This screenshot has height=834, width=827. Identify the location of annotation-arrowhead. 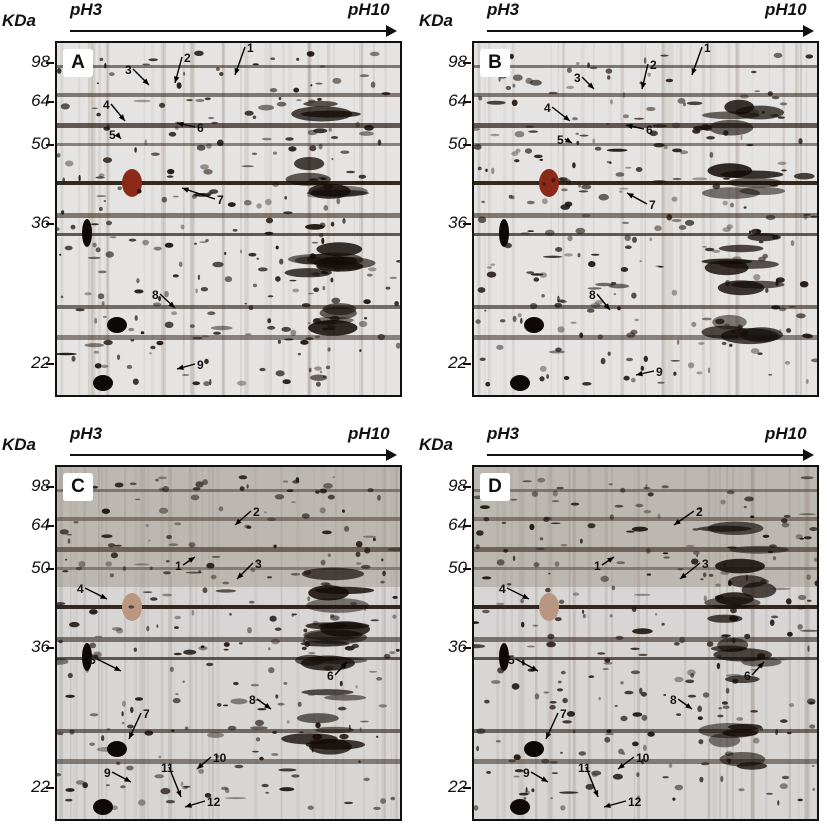
(121, 117).